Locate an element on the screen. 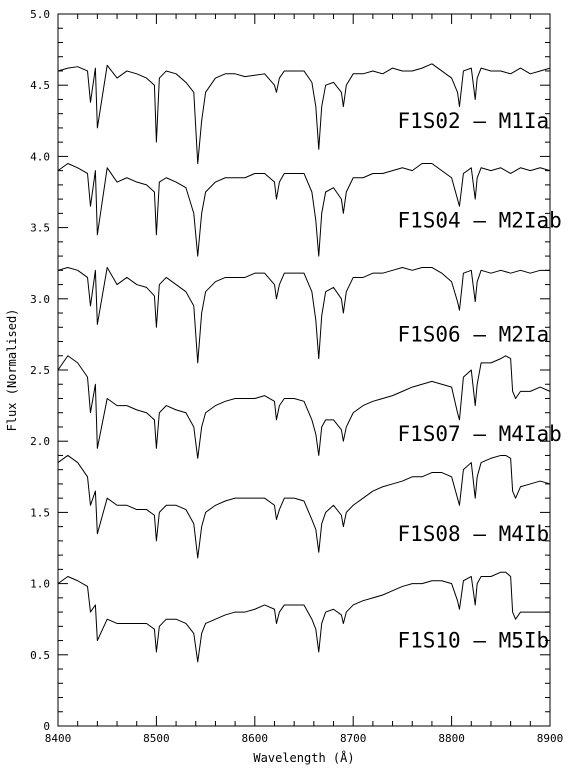 This screenshot has width=570, height=773. y-tick-label: 0 is located at coordinates (46, 726).